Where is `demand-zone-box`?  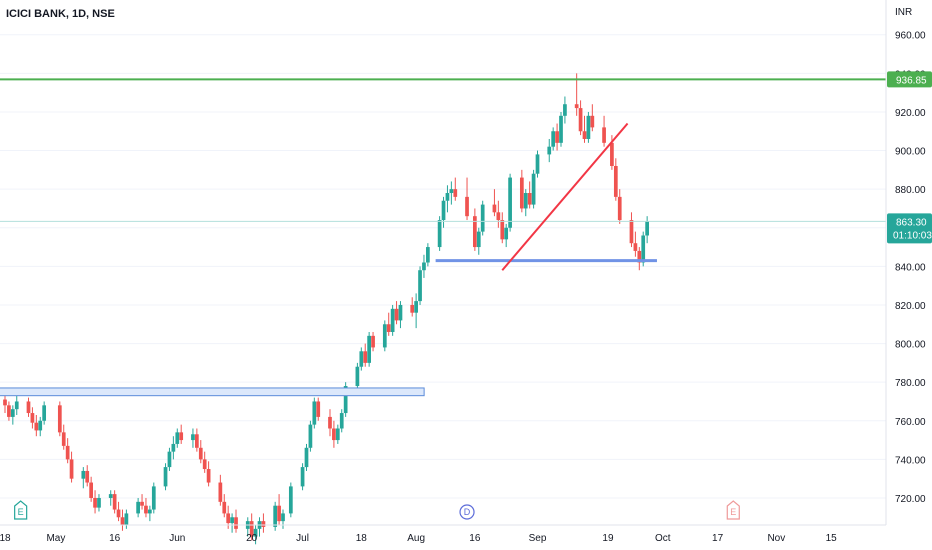
demand-zone-box is located at coordinates (212, 392).